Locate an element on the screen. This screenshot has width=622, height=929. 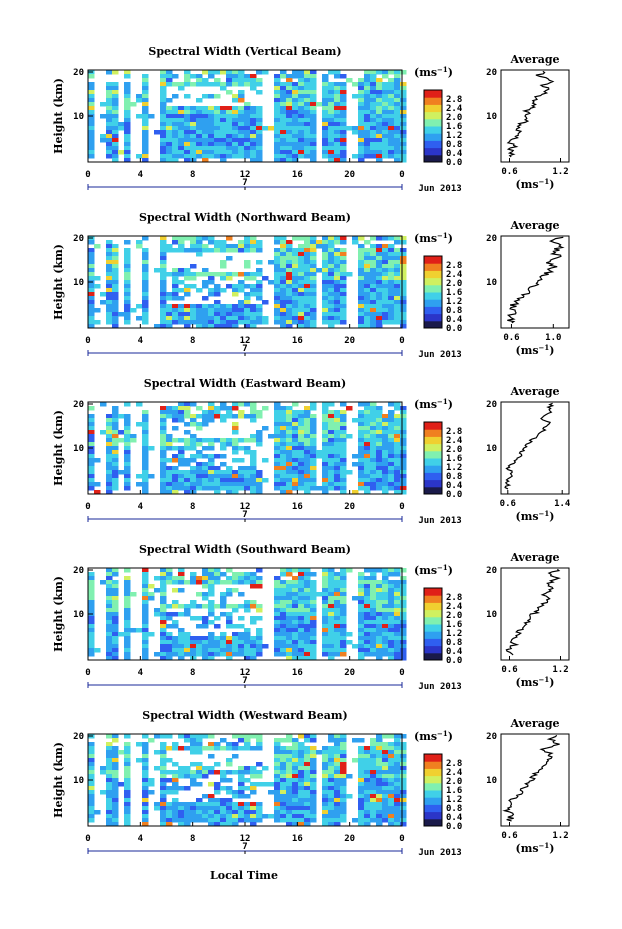
colorbar-segment is located at coordinates (433, 94).